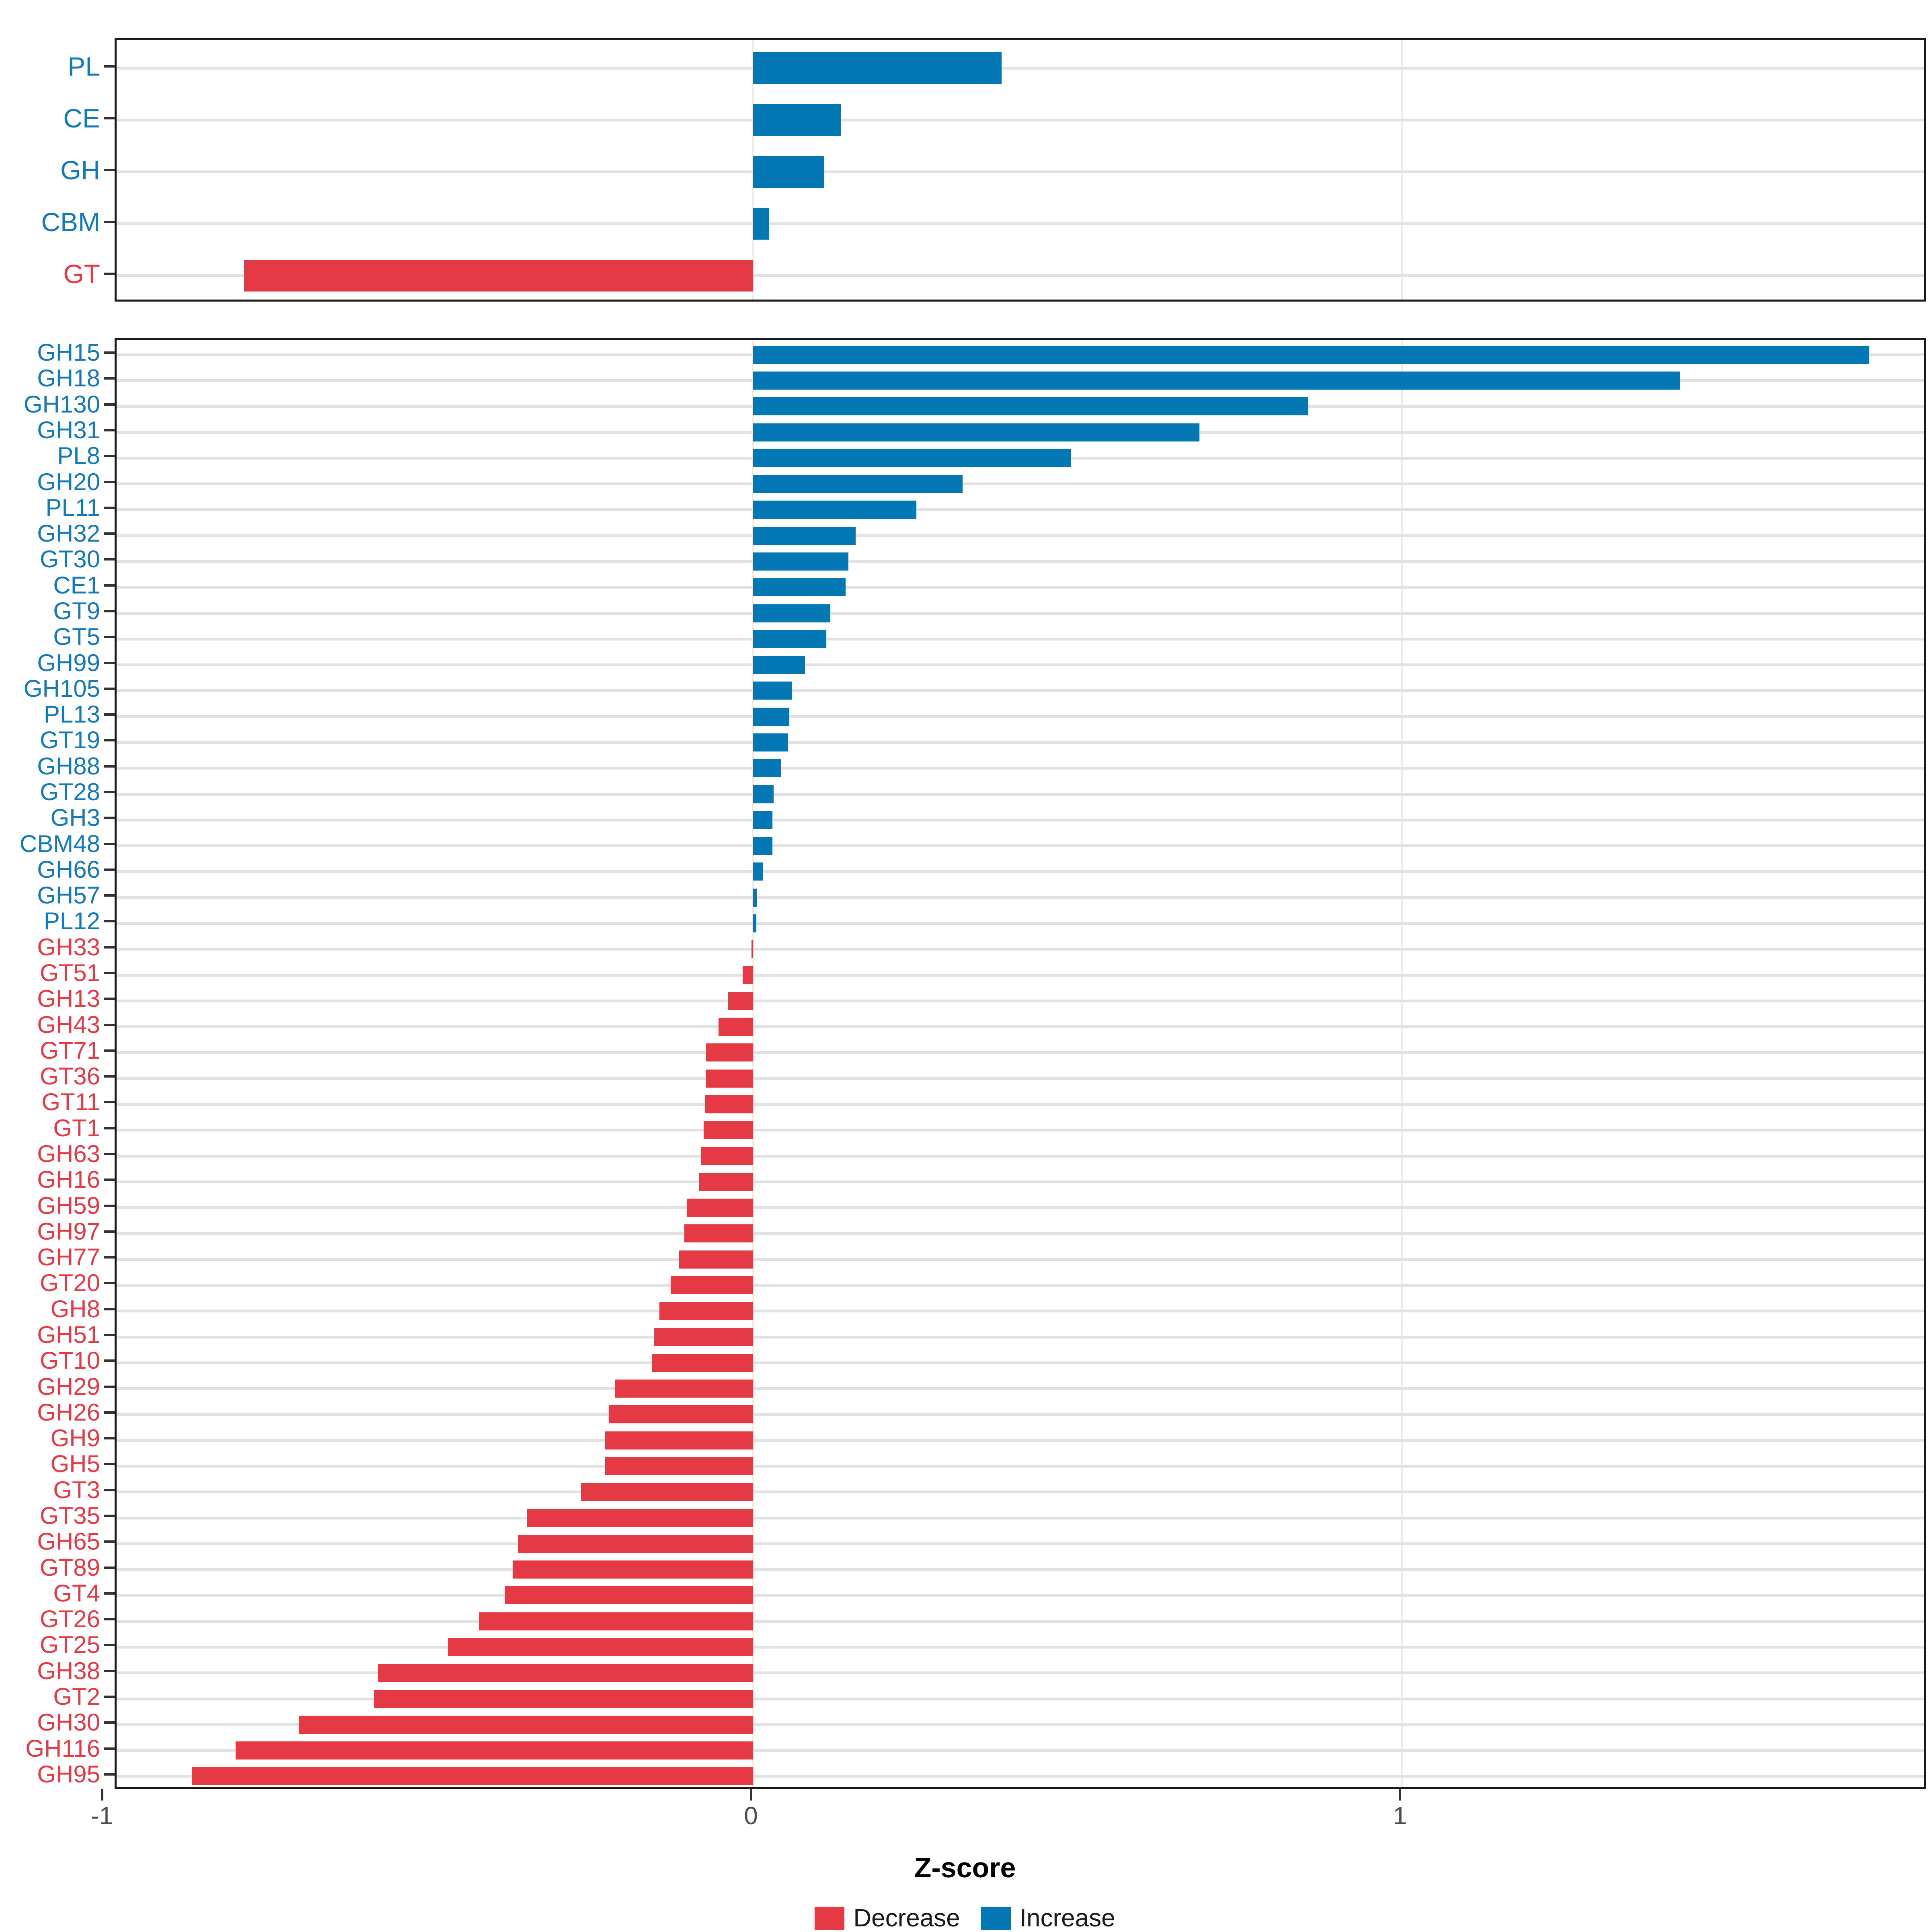 This screenshot has height=1932, width=1930. I want to click on bar-gt51, so click(747, 975).